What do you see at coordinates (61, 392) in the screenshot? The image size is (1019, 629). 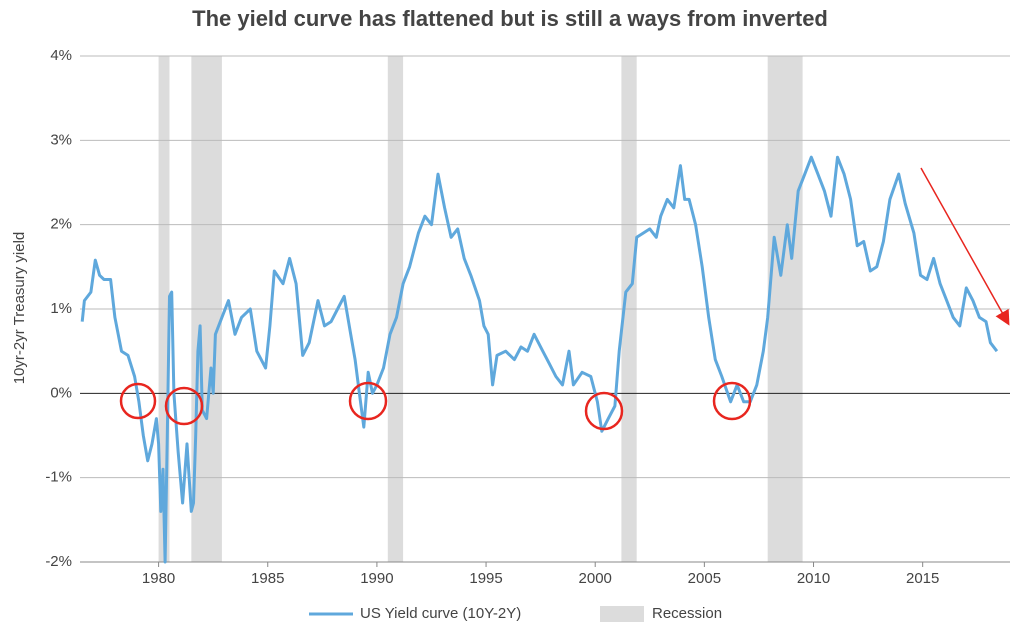 I see `y-tick-label: 0%` at bounding box center [61, 392].